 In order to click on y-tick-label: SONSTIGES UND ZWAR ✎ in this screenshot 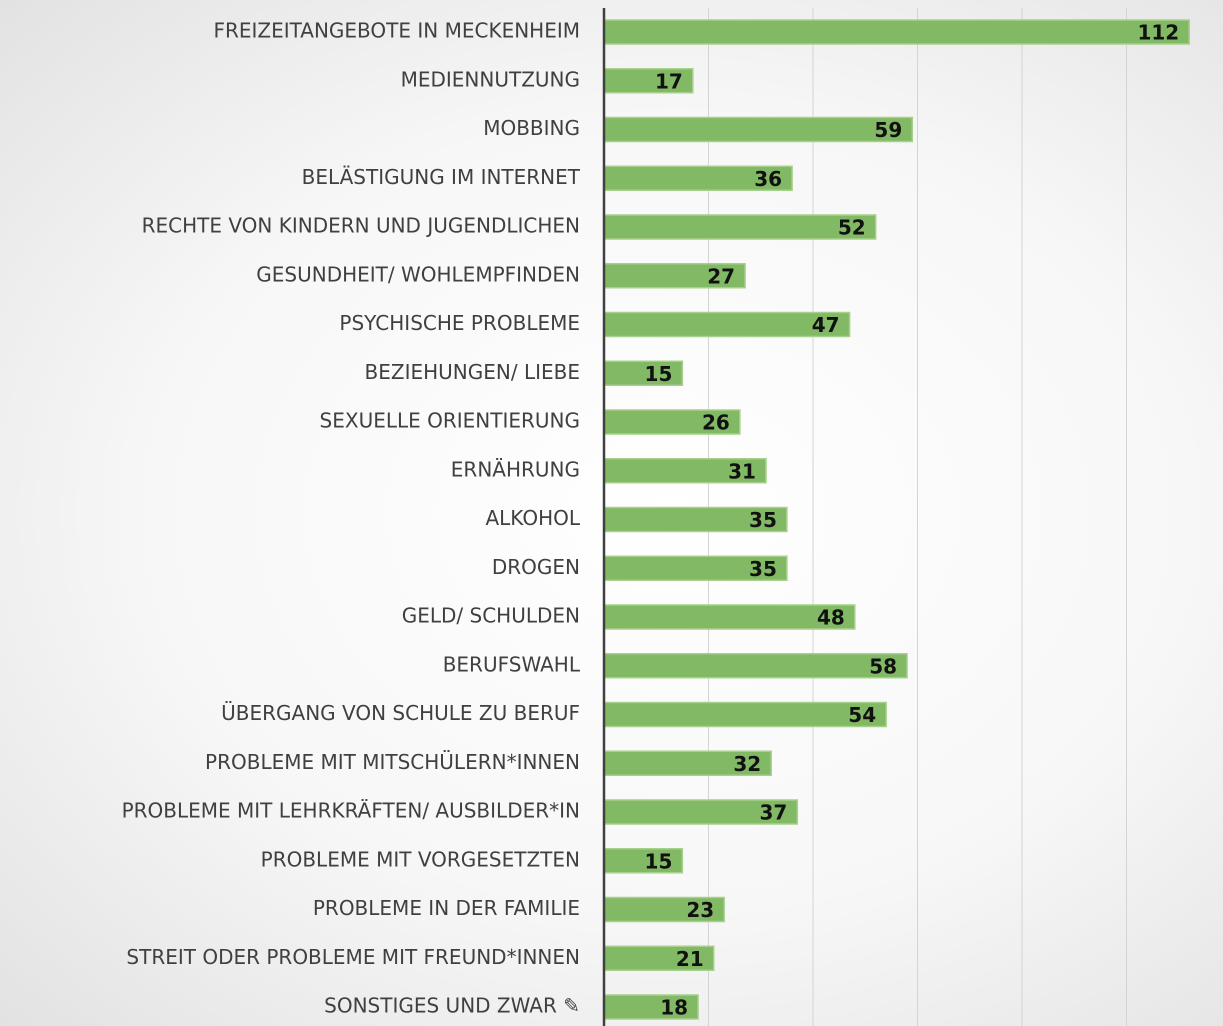, I will do `click(452, 1006)`.